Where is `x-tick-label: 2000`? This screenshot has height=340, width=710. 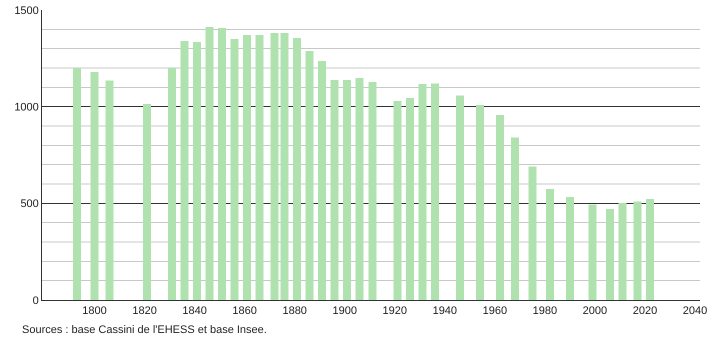 x-tick-label: 2000 is located at coordinates (595, 311).